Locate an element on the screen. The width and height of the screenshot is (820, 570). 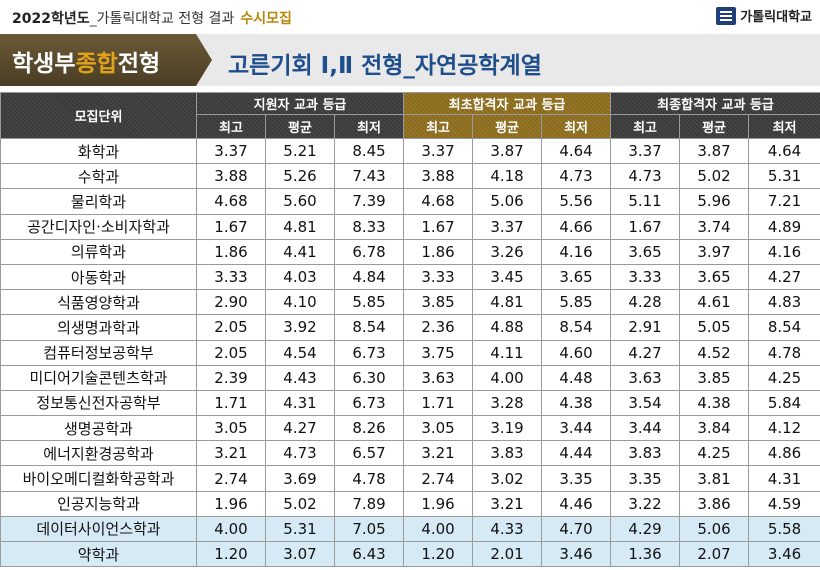
grade-cell: 3.85 is located at coordinates (438, 302).